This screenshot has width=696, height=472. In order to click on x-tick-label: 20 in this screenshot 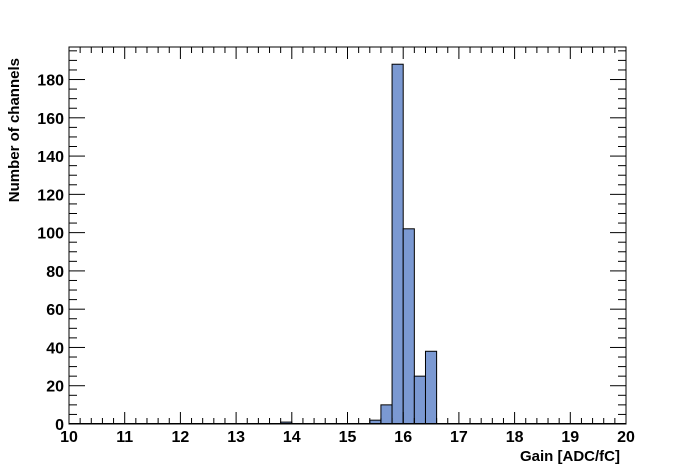, I will do `click(626, 437)`.